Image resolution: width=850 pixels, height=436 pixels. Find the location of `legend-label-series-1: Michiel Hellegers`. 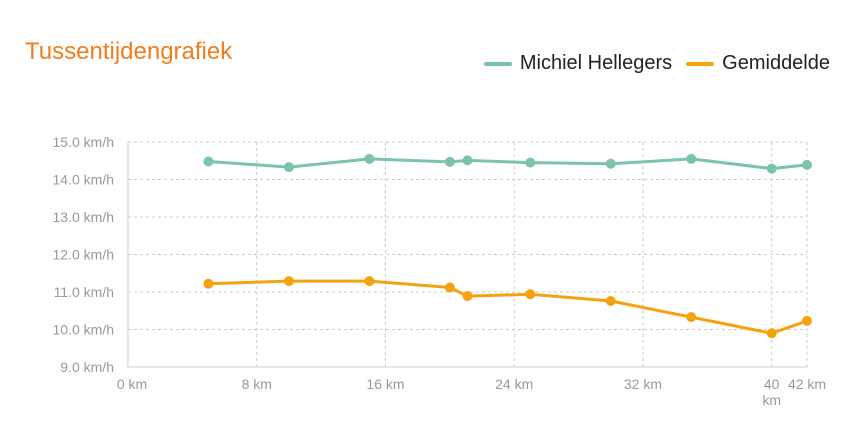

legend-label-series-1: Michiel Hellegers is located at coordinates (596, 63).